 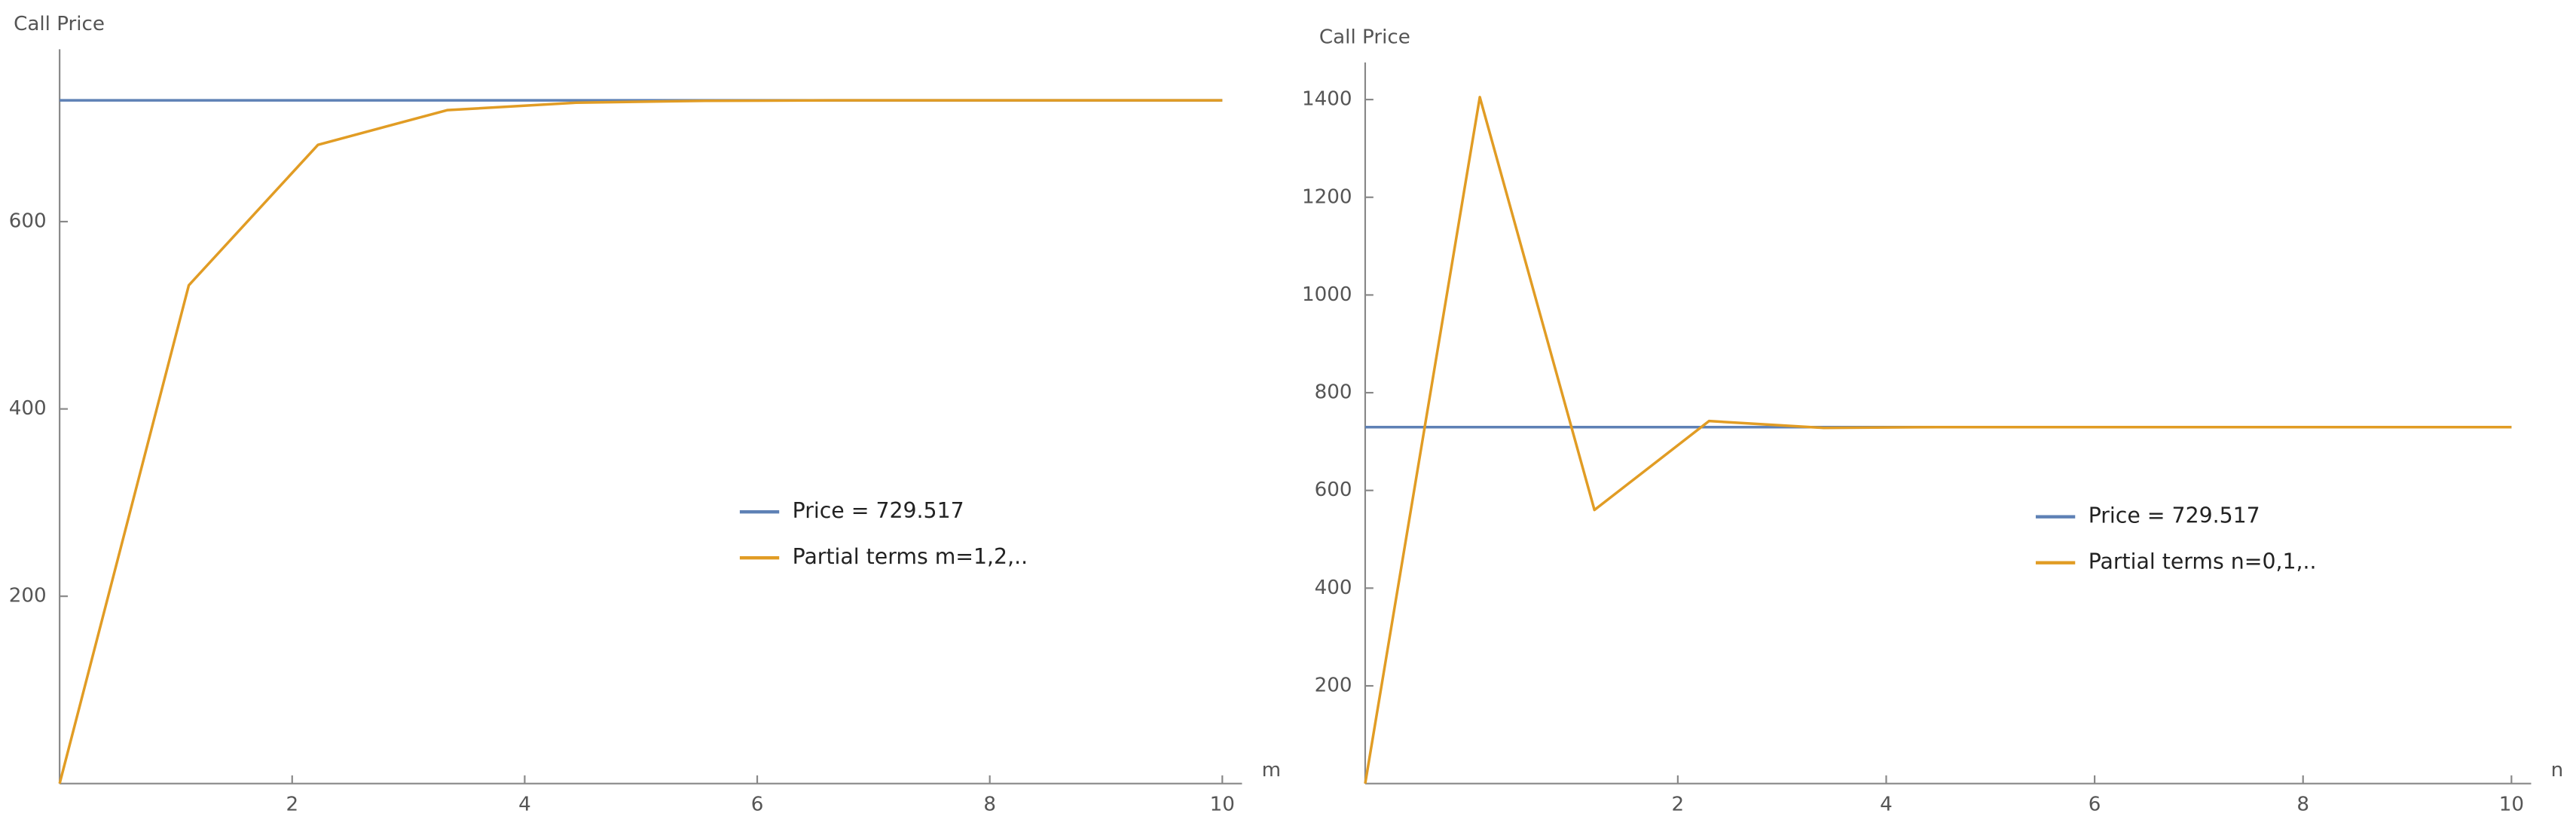 I want to click on y-tick-label: 1000, so click(x=1327, y=294).